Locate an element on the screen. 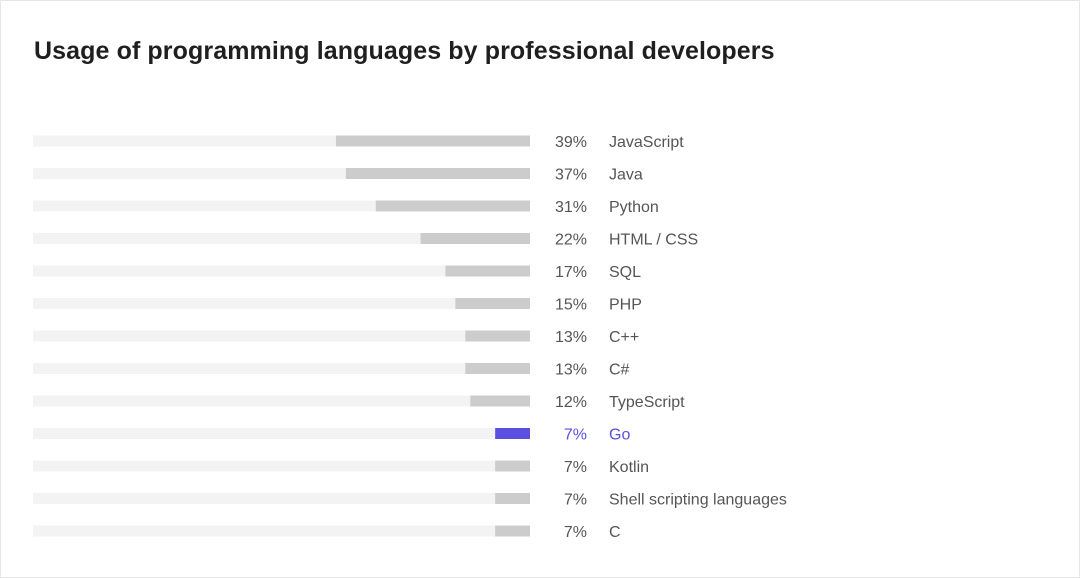 The height and width of the screenshot is (578, 1080). category-label-typescript: TypeScript is located at coordinates (647, 402).